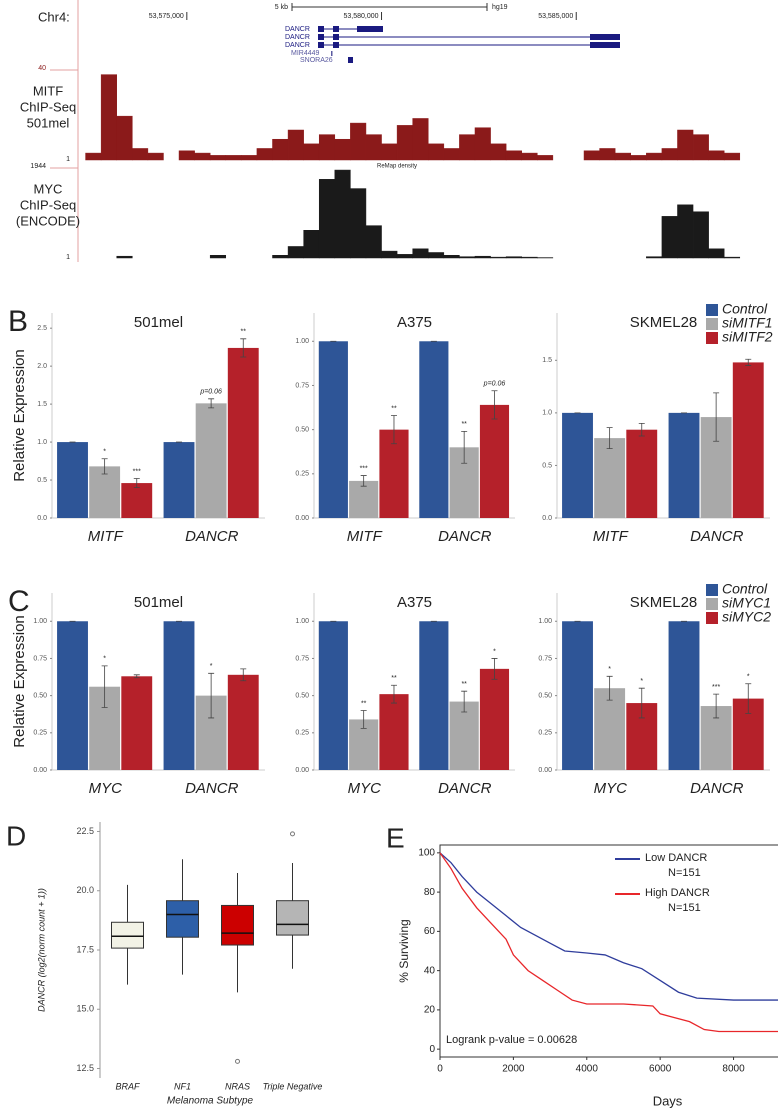 The height and width of the screenshot is (1111, 778). What do you see at coordinates (42, 366) in the screenshot?
I see `y-tick-label: 2.0` at bounding box center [42, 366].